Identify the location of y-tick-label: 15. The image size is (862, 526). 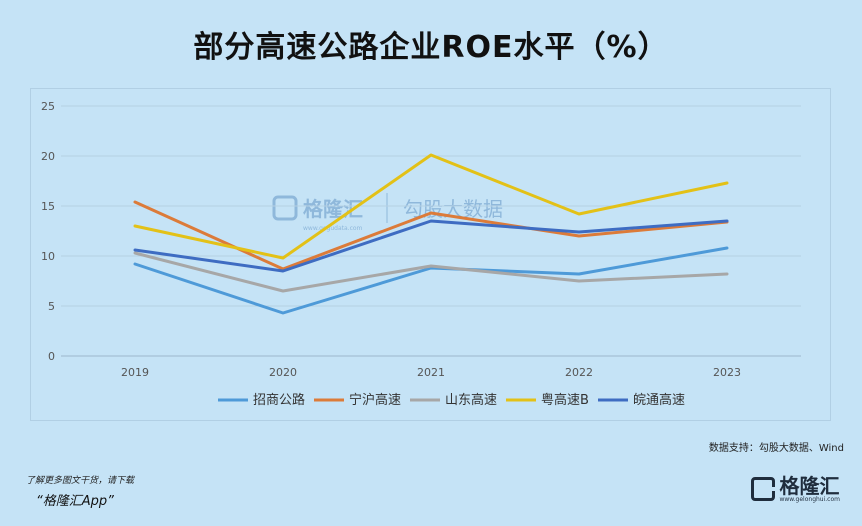
(48, 206).